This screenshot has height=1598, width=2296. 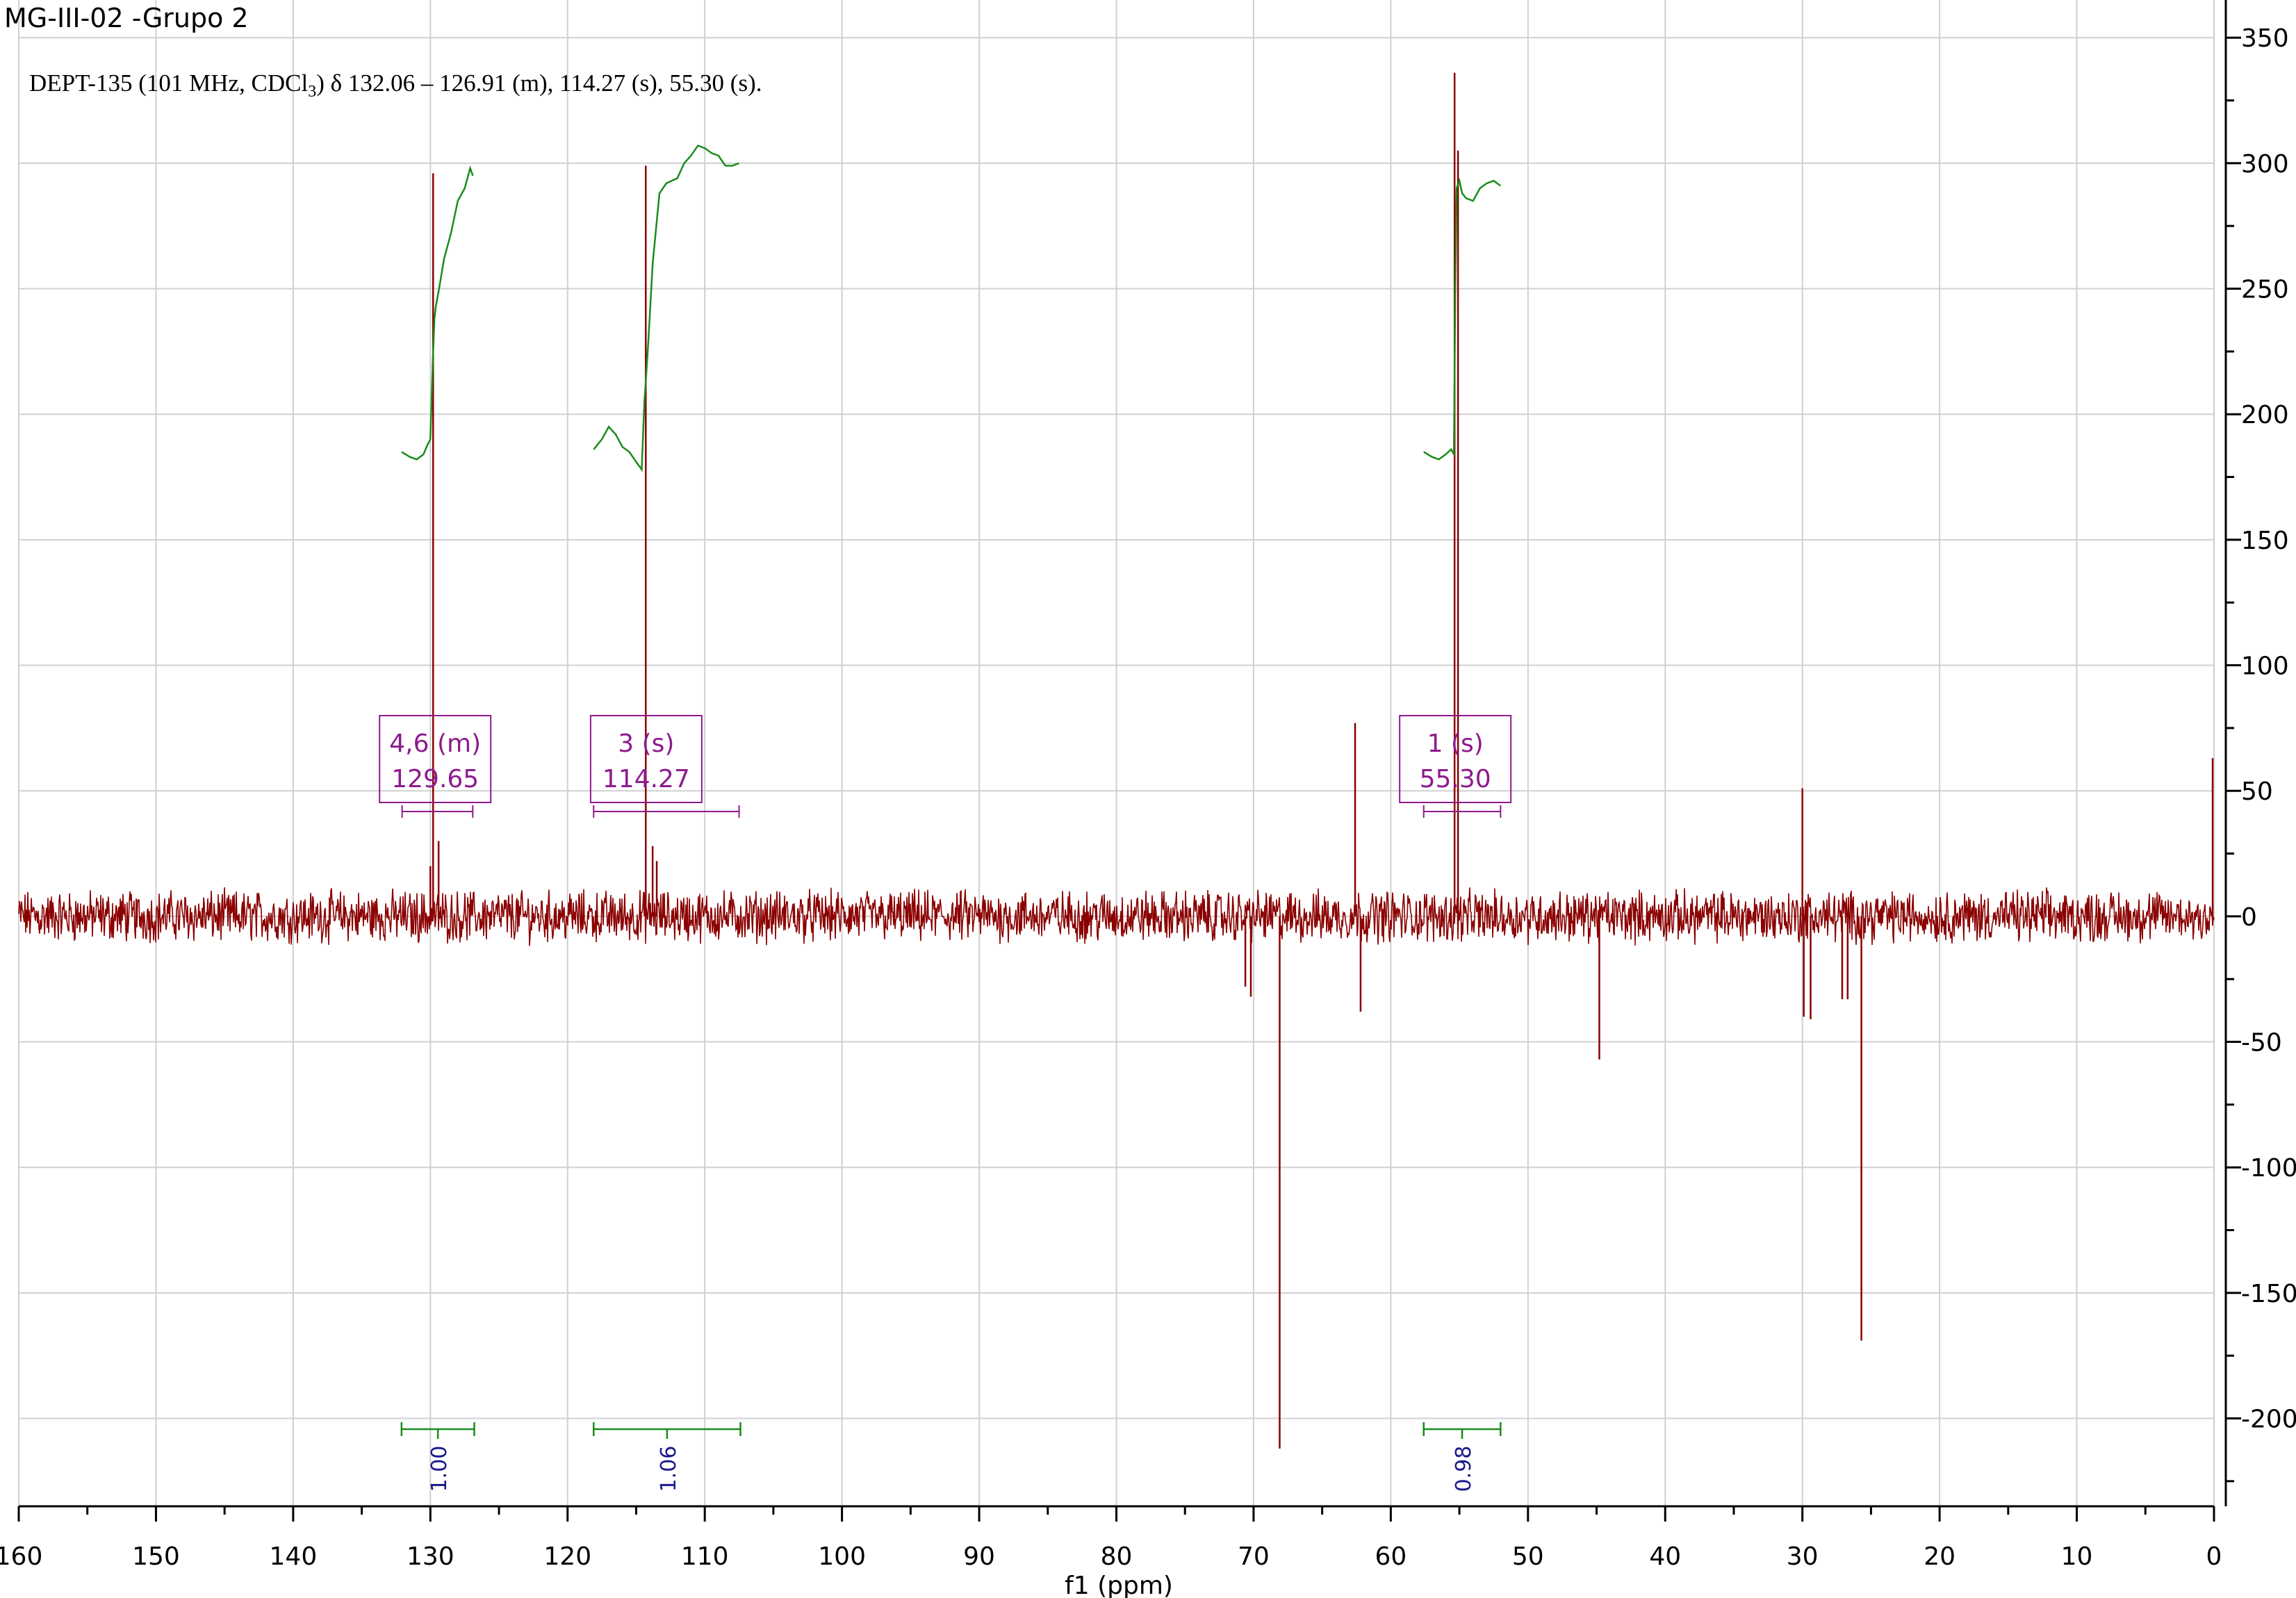 I want to click on multiplet-label: 3 (s), so click(x=646, y=744).